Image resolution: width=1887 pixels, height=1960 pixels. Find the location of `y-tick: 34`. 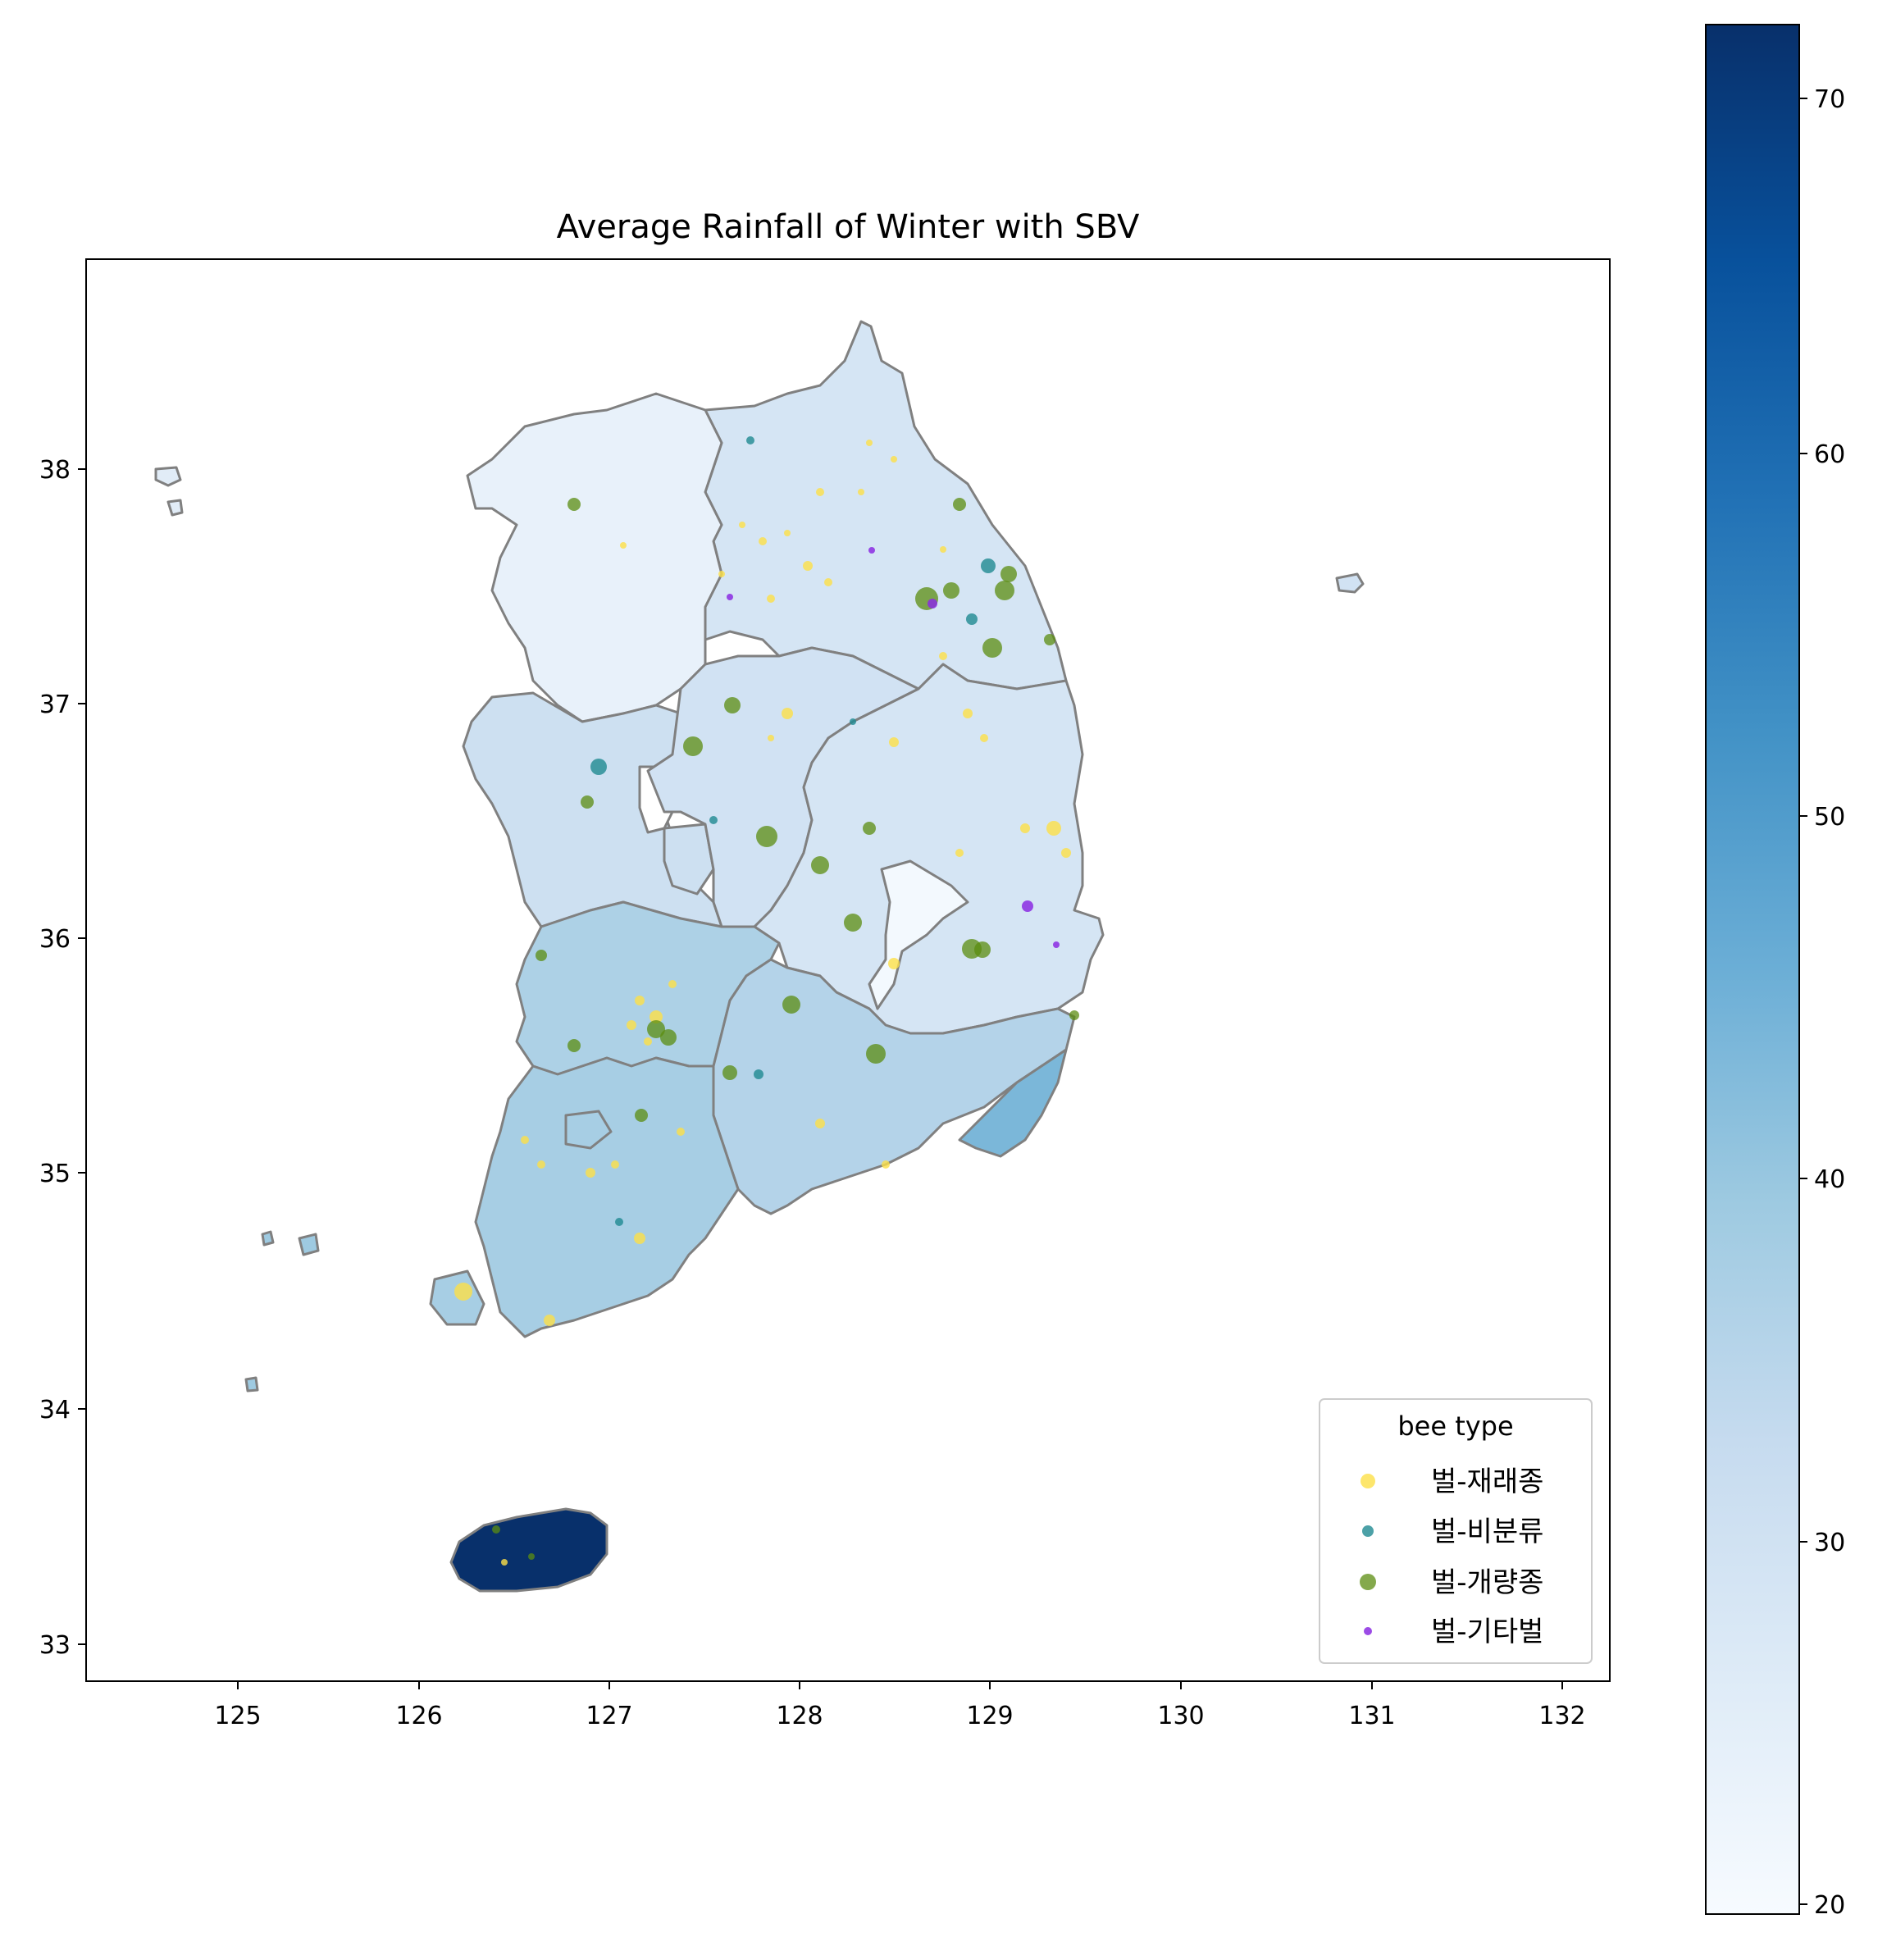

y-tick: 34 is located at coordinates (62, 1410).